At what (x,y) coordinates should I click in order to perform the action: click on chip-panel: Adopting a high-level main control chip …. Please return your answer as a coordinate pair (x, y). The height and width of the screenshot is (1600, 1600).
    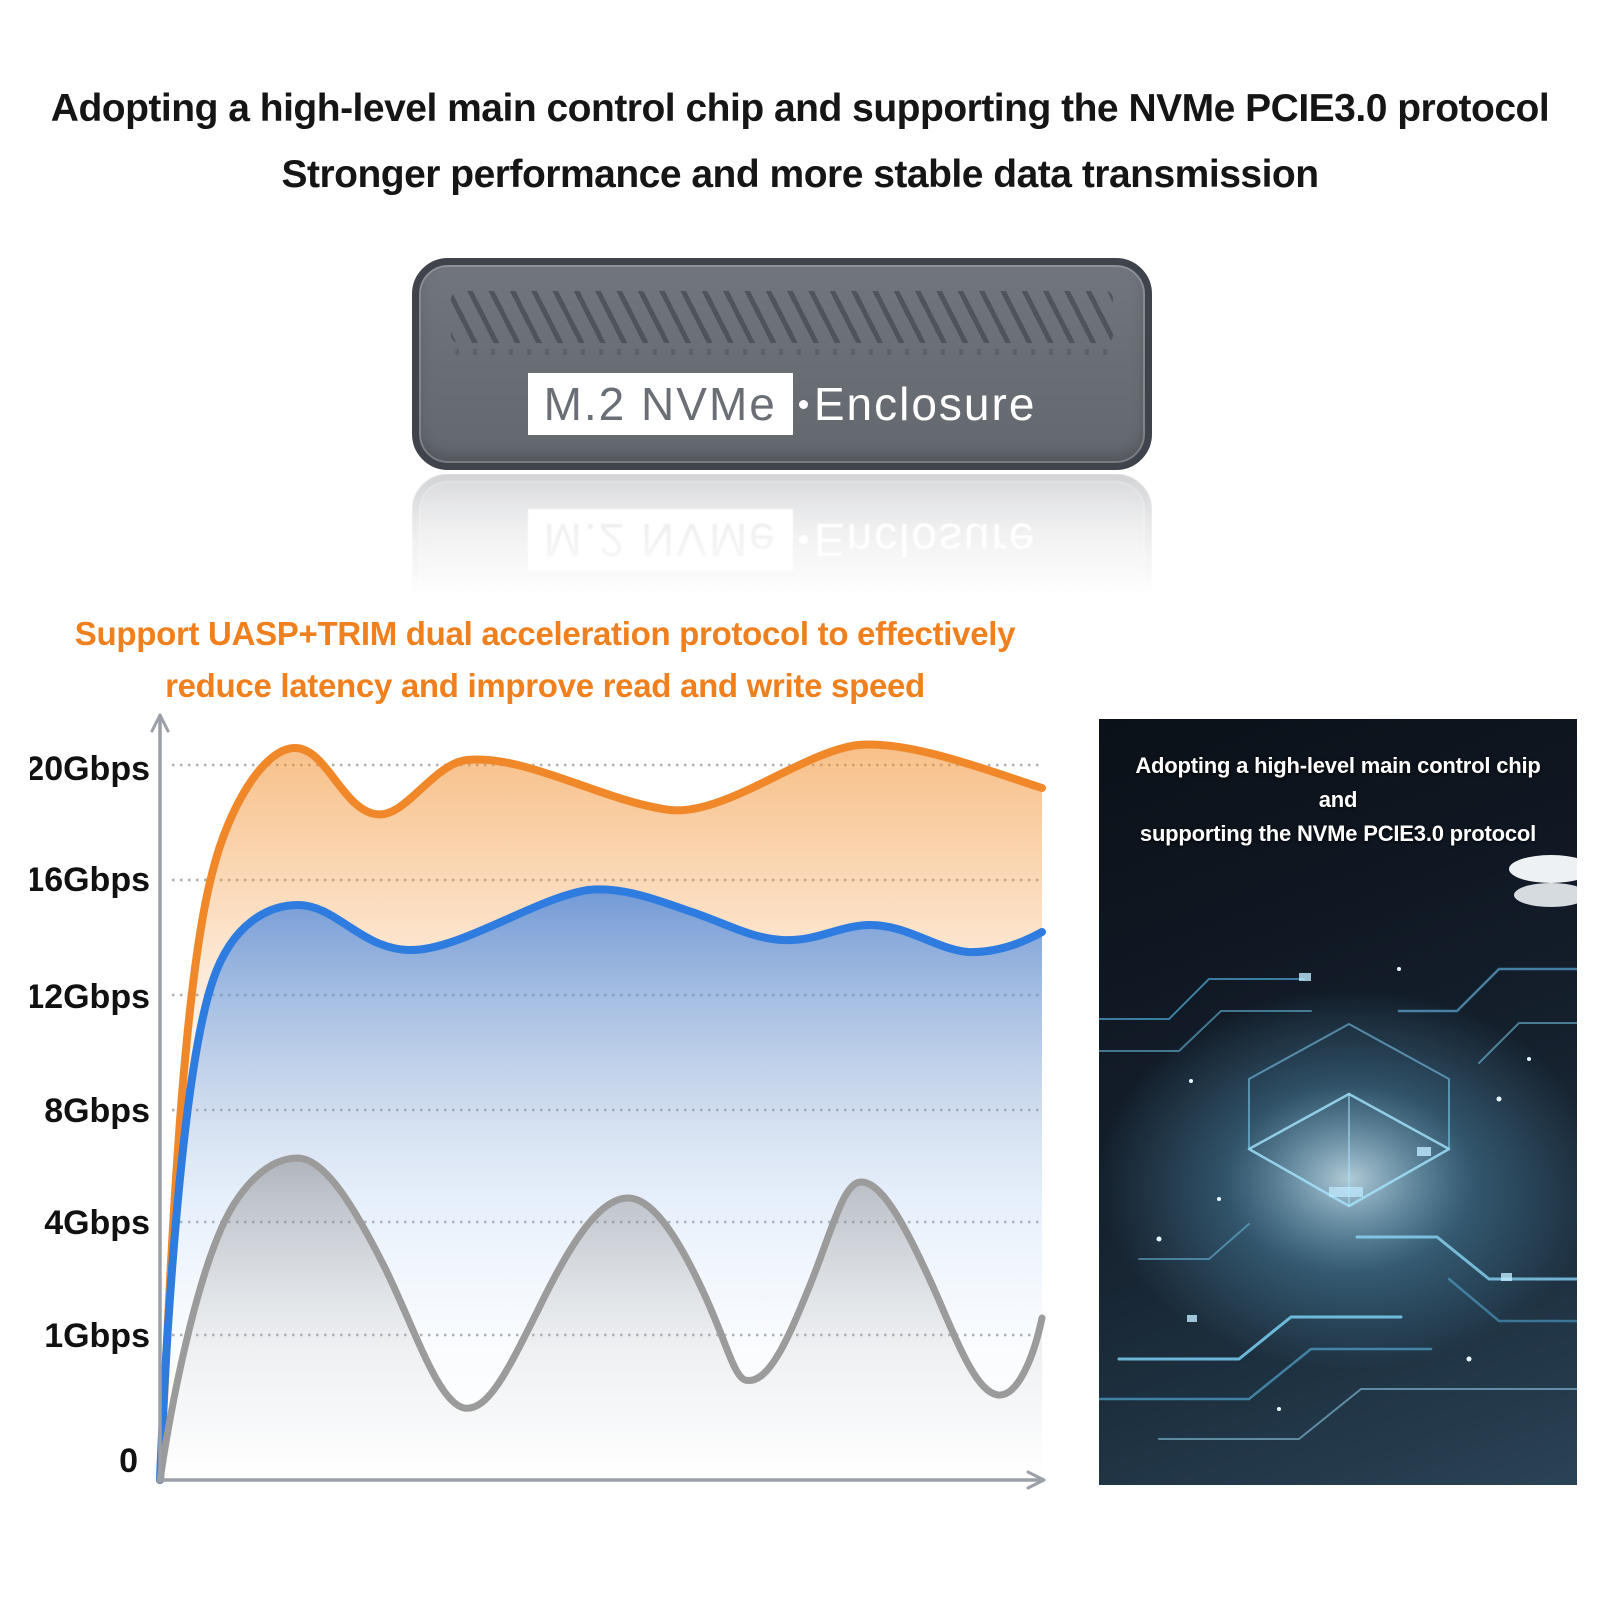
    Looking at the image, I should click on (1338, 1102).